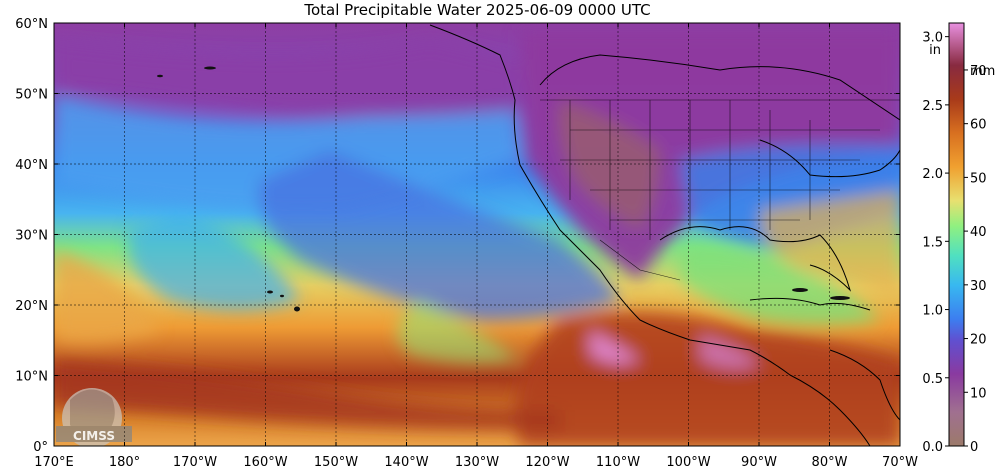 The height and width of the screenshot is (470, 1000). Describe the element at coordinates (978, 71) in the screenshot. I see `colorbar-mm-label: 70` at that location.